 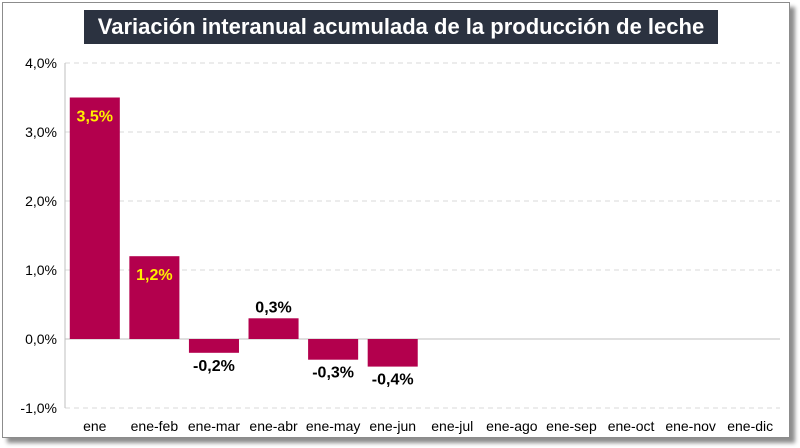 What do you see at coordinates (155, 426) in the screenshot?
I see `x-category-label: ene-feb` at bounding box center [155, 426].